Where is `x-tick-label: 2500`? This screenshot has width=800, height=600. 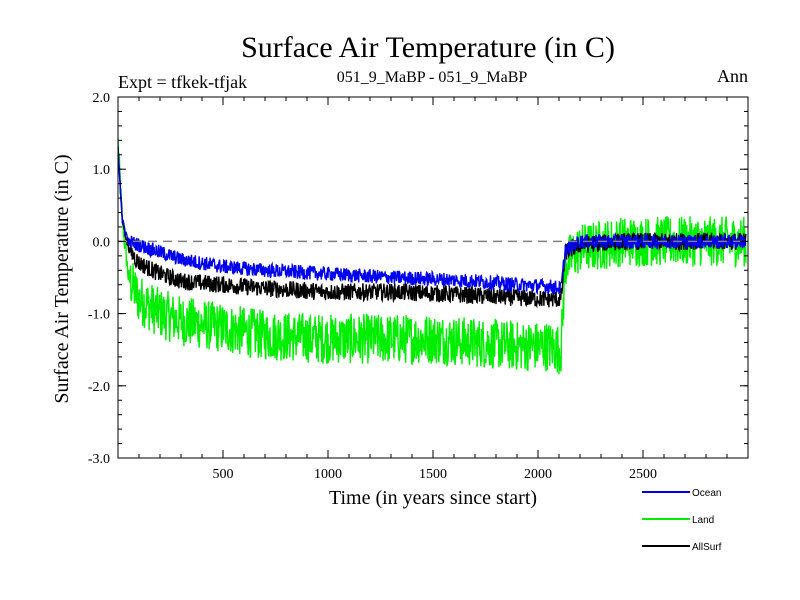 x-tick-label: 2500 is located at coordinates (643, 474).